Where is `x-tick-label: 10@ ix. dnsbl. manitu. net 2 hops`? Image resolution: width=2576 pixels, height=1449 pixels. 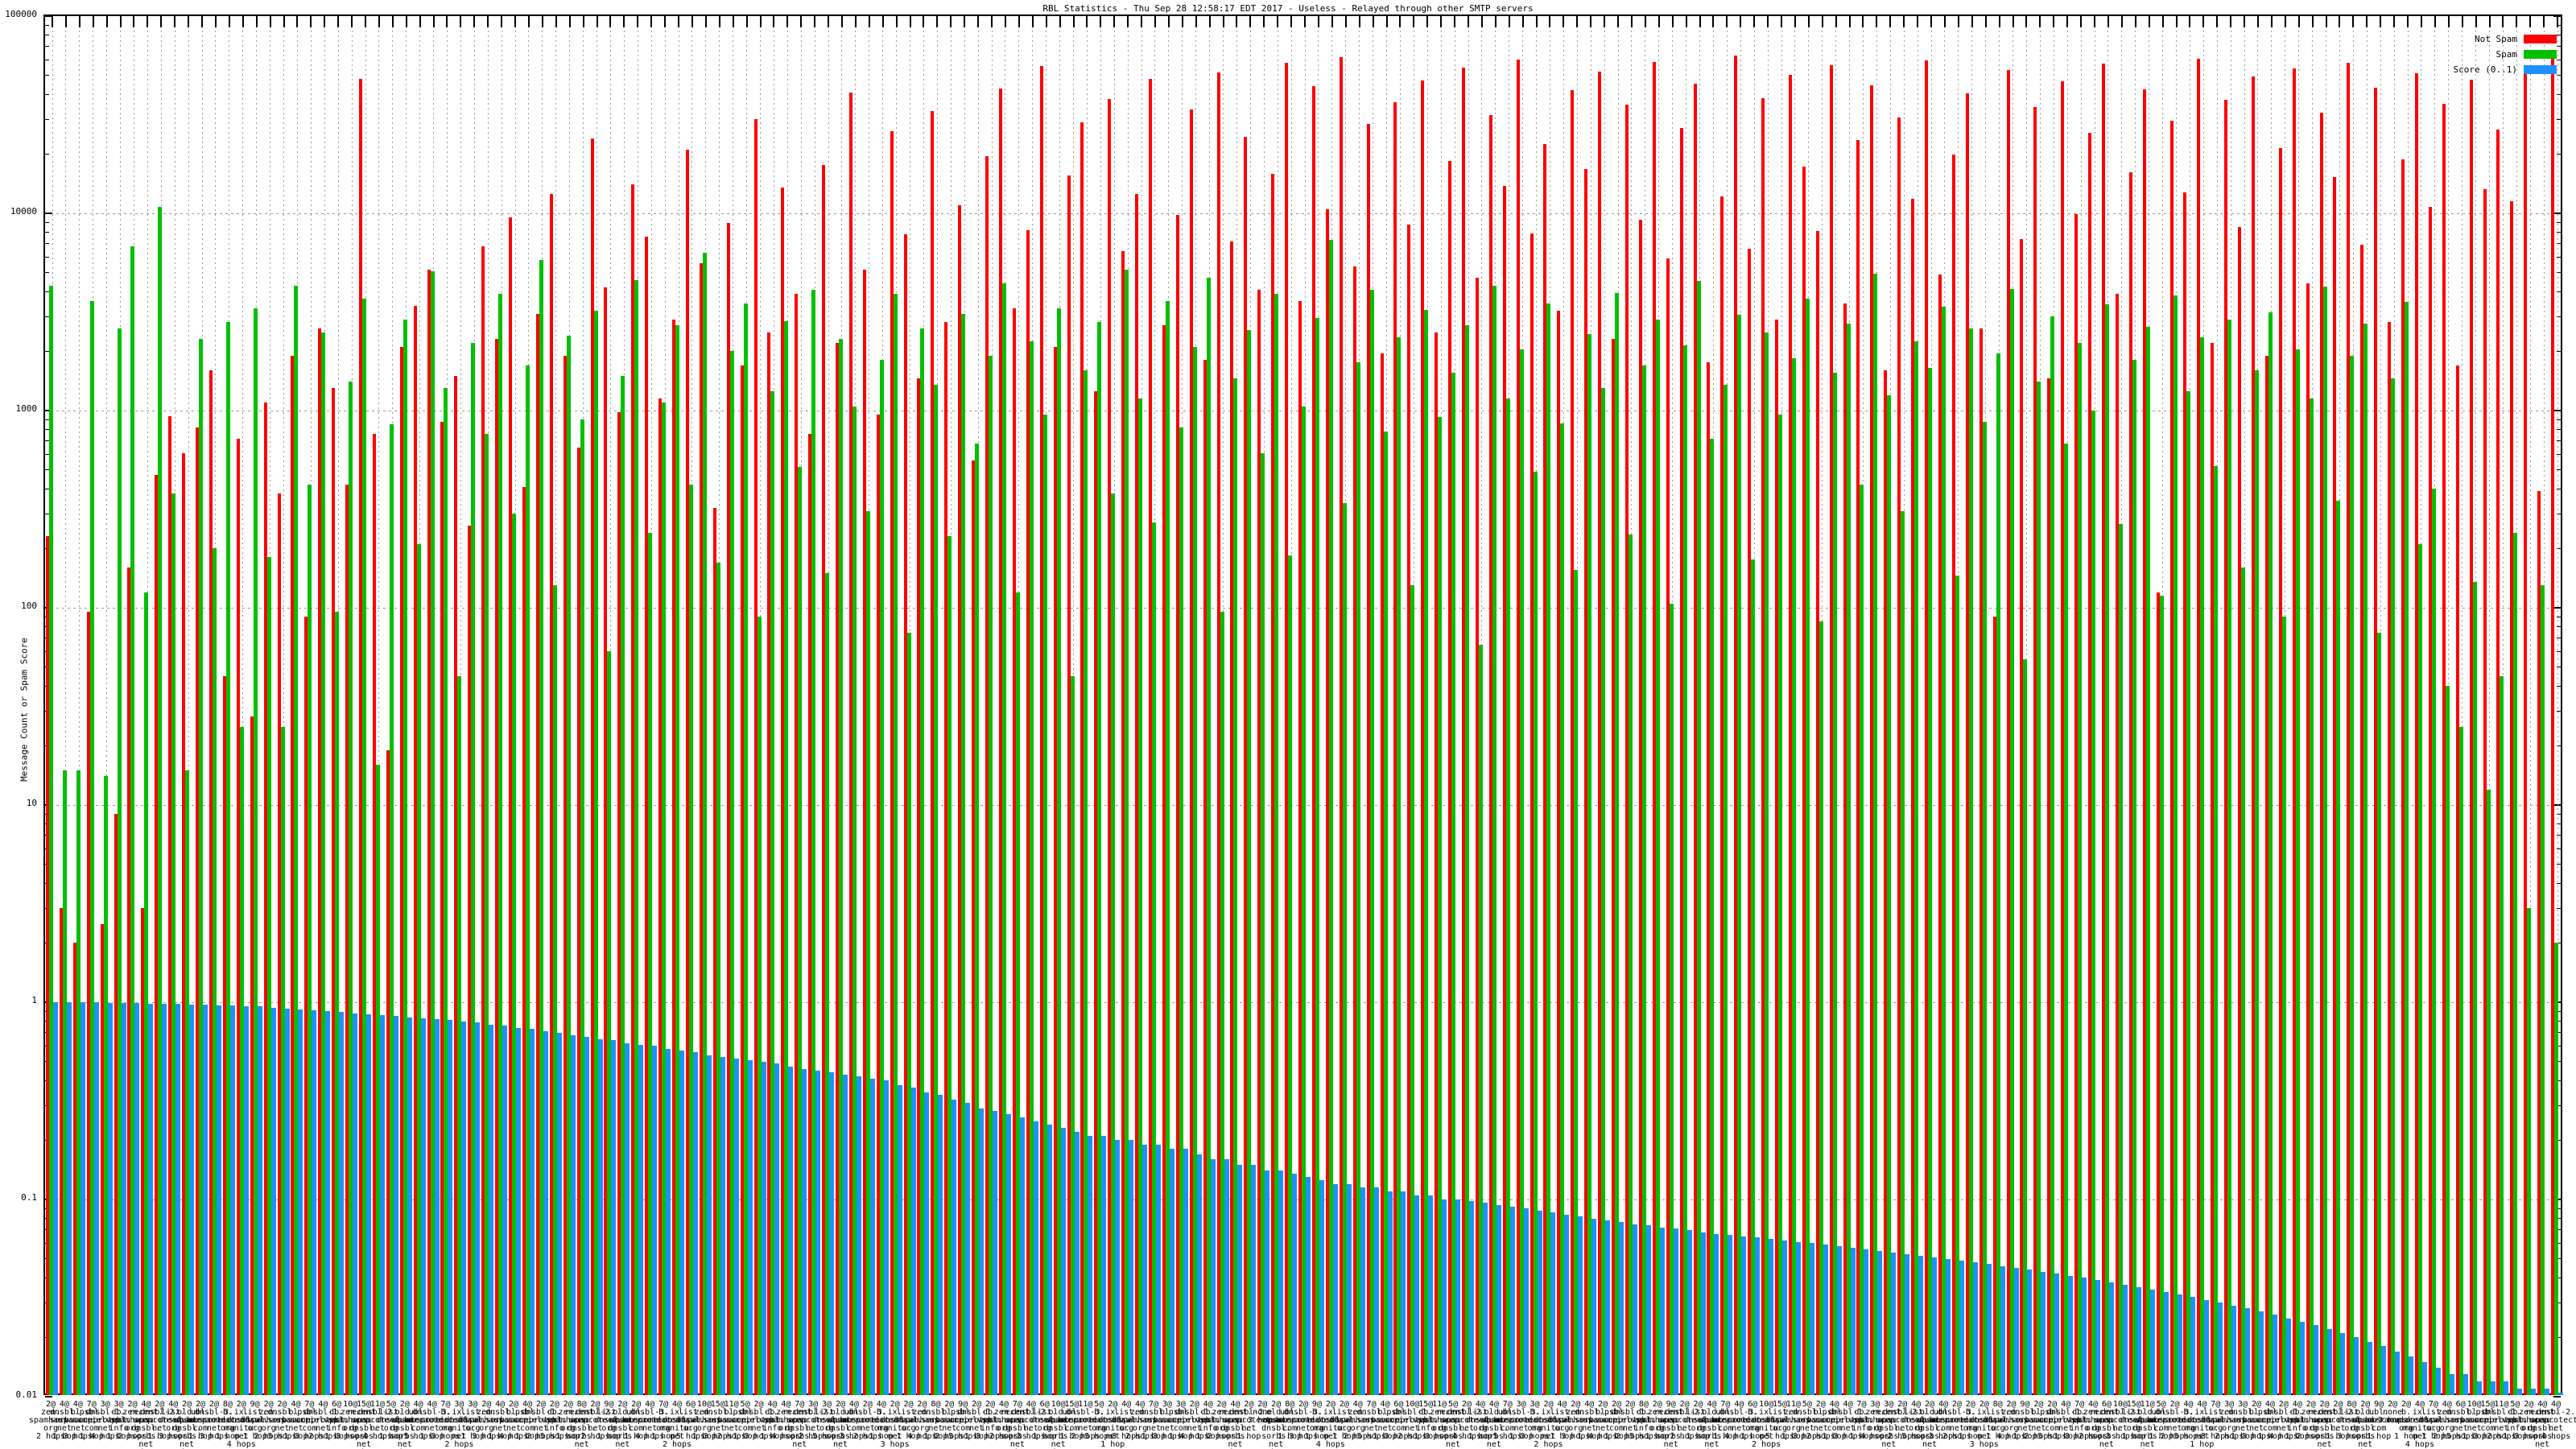
x-tick-label: 10@ ix. dnsbl. manitu. net 2 hops is located at coordinates (1767, 1424).